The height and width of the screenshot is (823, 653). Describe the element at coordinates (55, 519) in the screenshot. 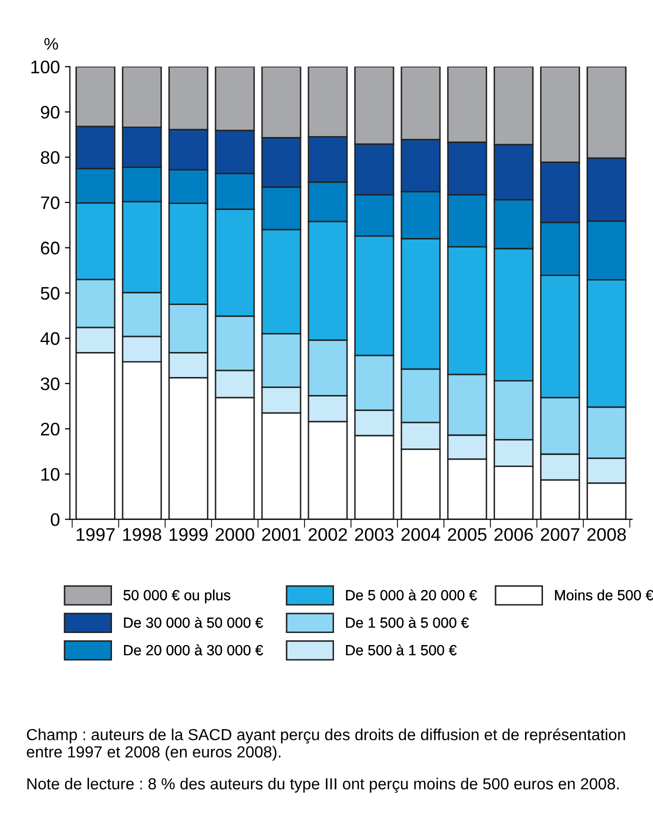

I see `y-tick-label: 0` at that location.